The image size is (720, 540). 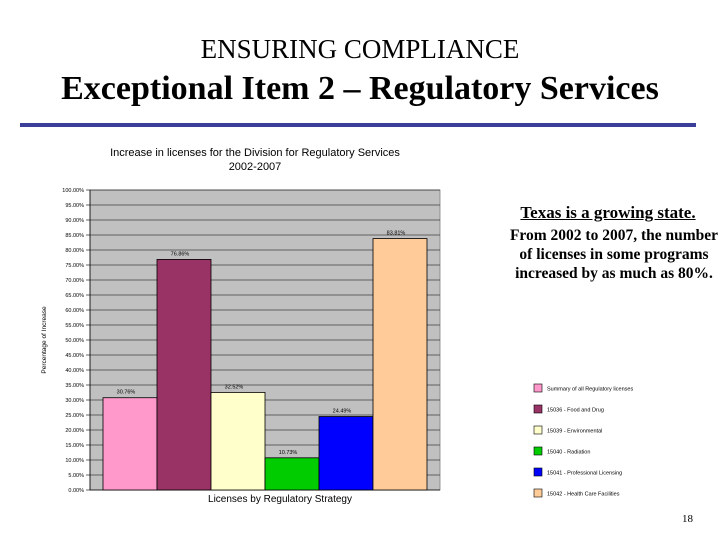 I want to click on y-tick-label: 50.00%, so click(x=74, y=341).